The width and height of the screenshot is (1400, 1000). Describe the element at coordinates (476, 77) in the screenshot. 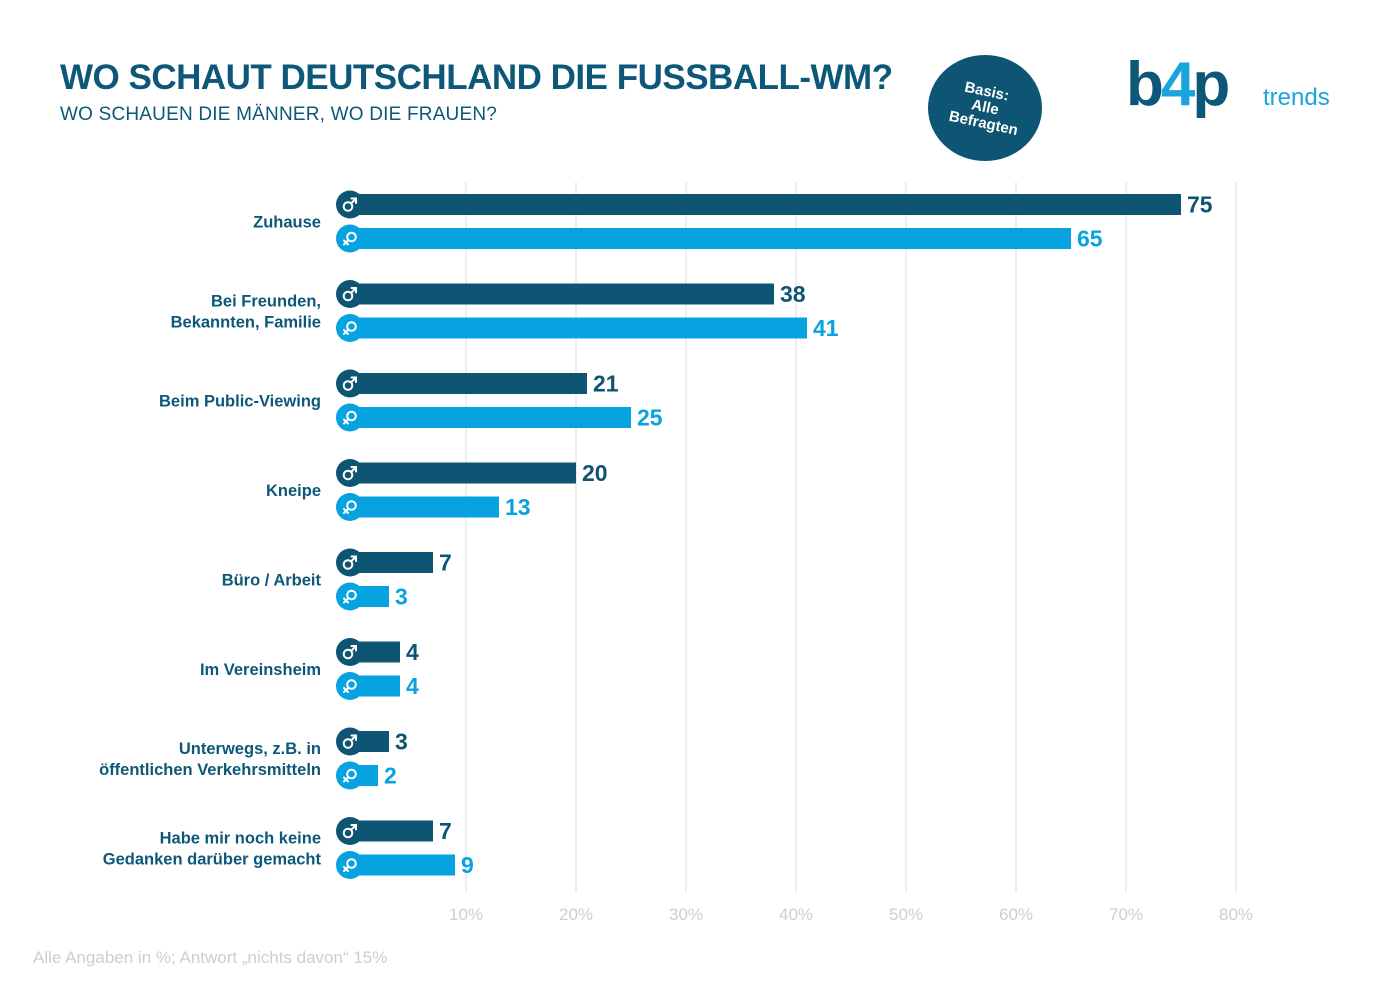

I see `chart-title: WO SCHAUT DEUTSCHLAND DIE FUSSBALL-WM?` at that location.